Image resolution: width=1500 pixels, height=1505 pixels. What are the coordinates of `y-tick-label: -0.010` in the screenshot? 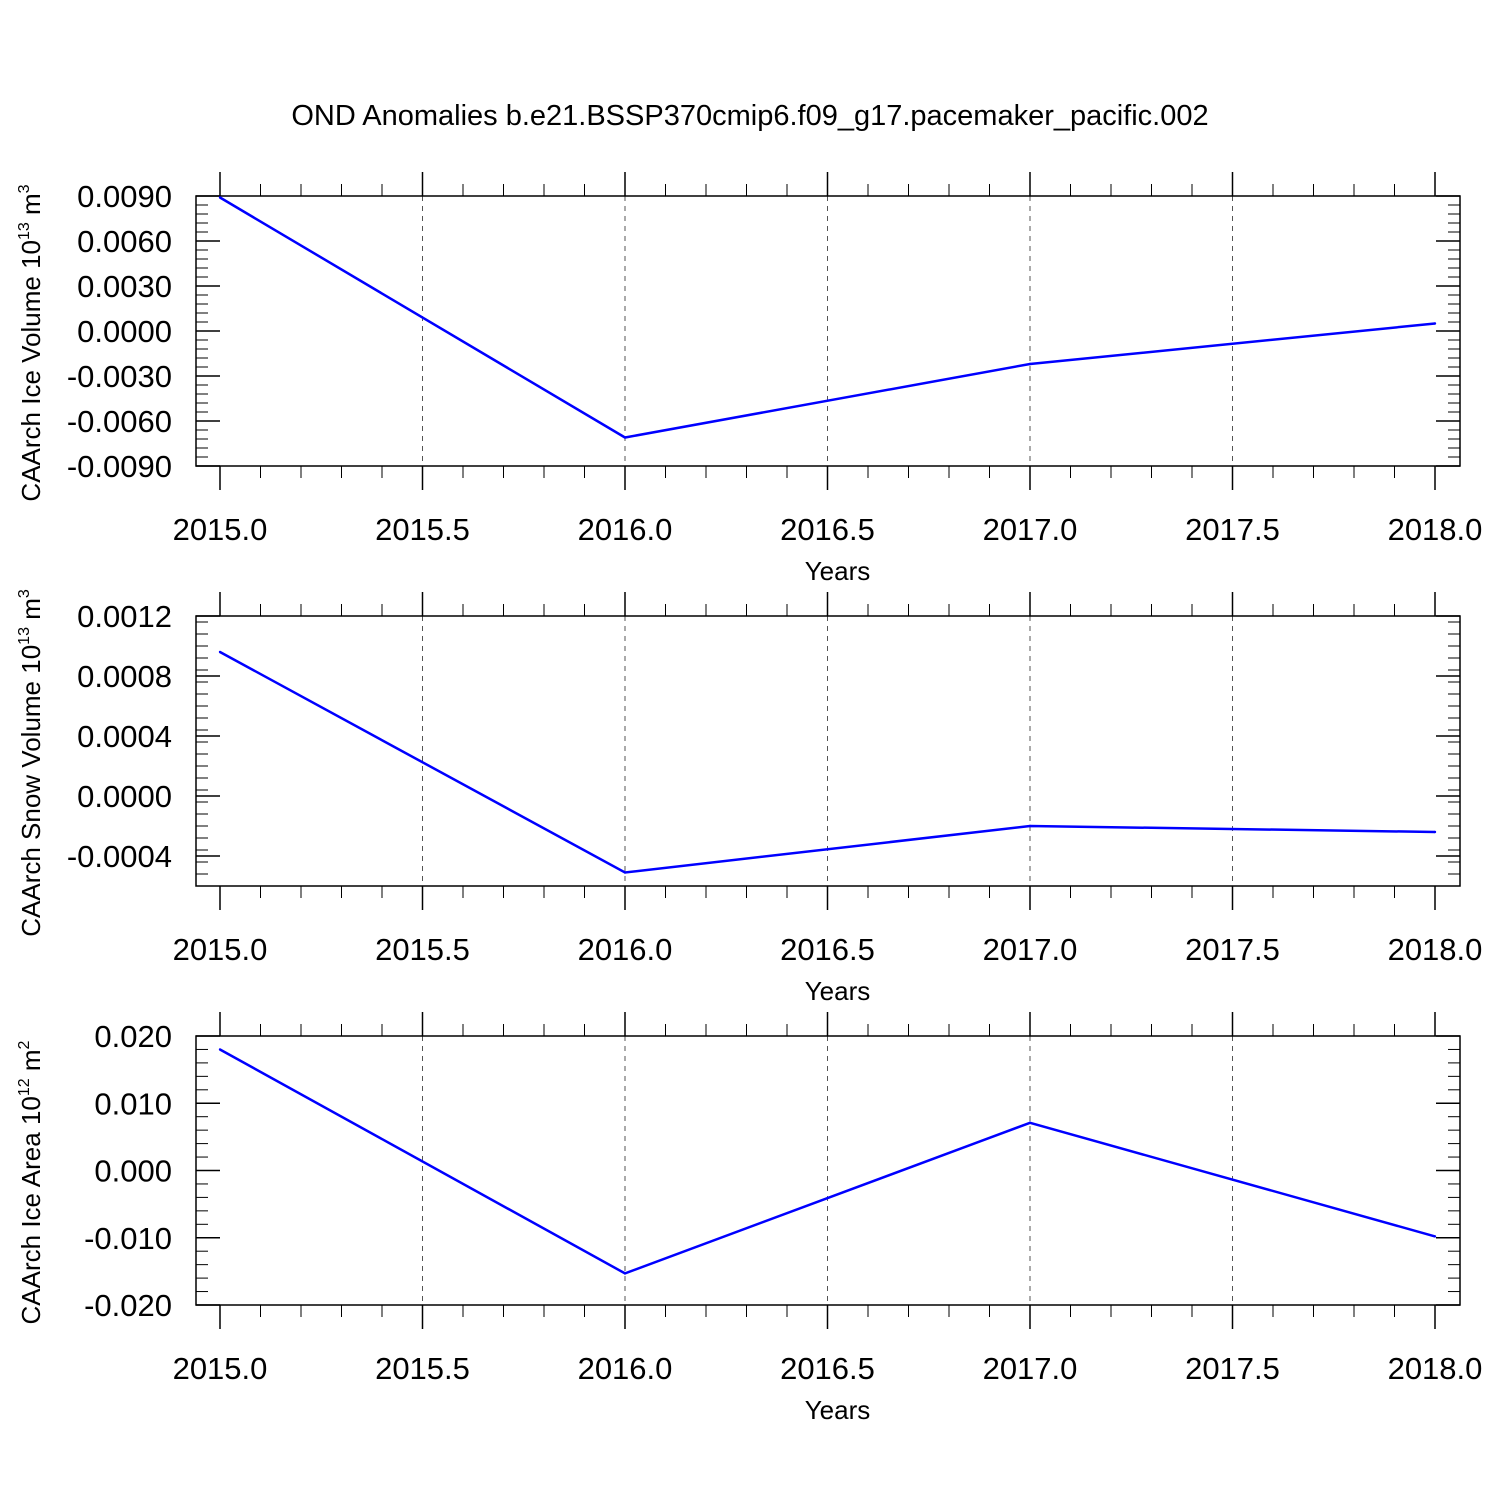 It's located at (128, 1238).